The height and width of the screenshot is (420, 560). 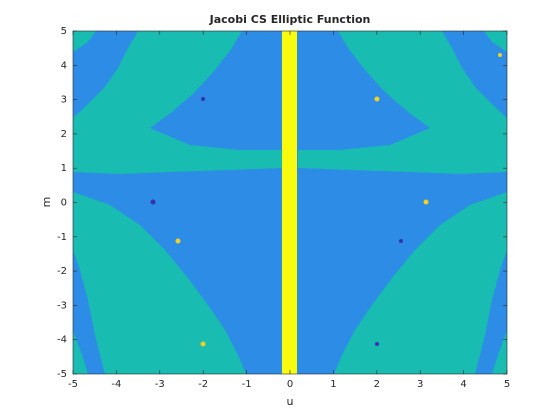 I want to click on x-tick-label: 5, so click(x=507, y=384).